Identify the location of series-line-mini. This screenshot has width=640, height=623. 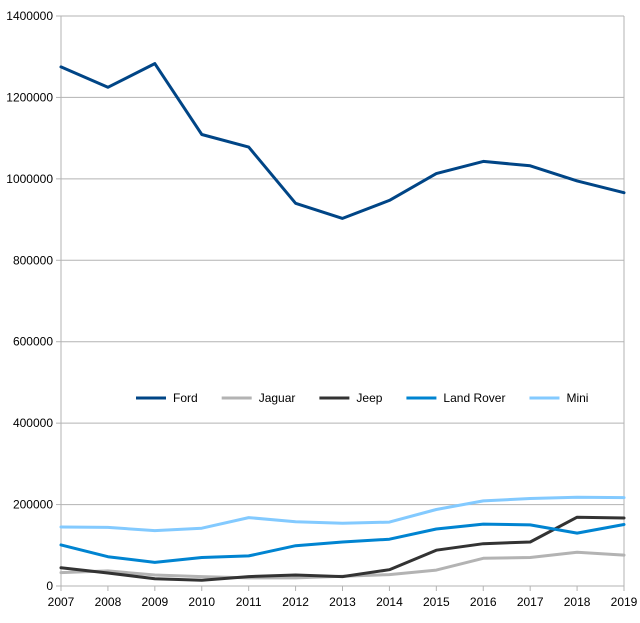
(342, 514).